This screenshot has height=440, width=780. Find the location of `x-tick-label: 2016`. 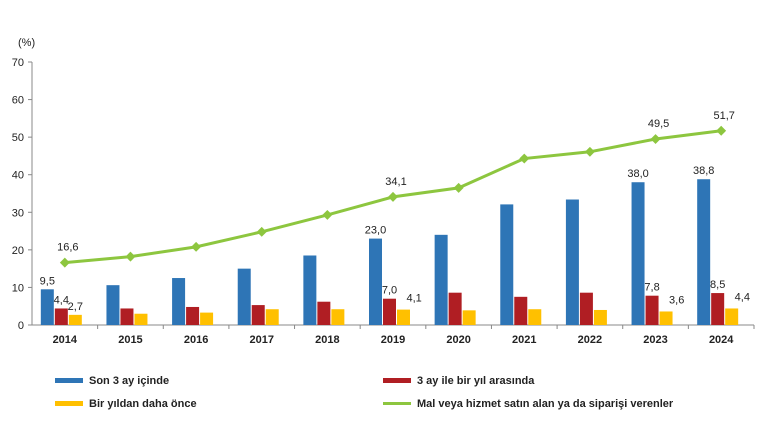

x-tick-label: 2016 is located at coordinates (196, 340).